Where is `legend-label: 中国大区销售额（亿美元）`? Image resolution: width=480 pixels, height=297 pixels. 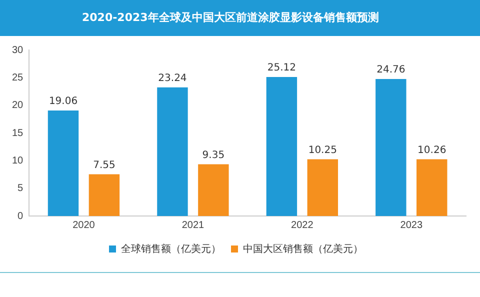 legend-label: 中国大区销售额（亿美元） is located at coordinates (303, 248).